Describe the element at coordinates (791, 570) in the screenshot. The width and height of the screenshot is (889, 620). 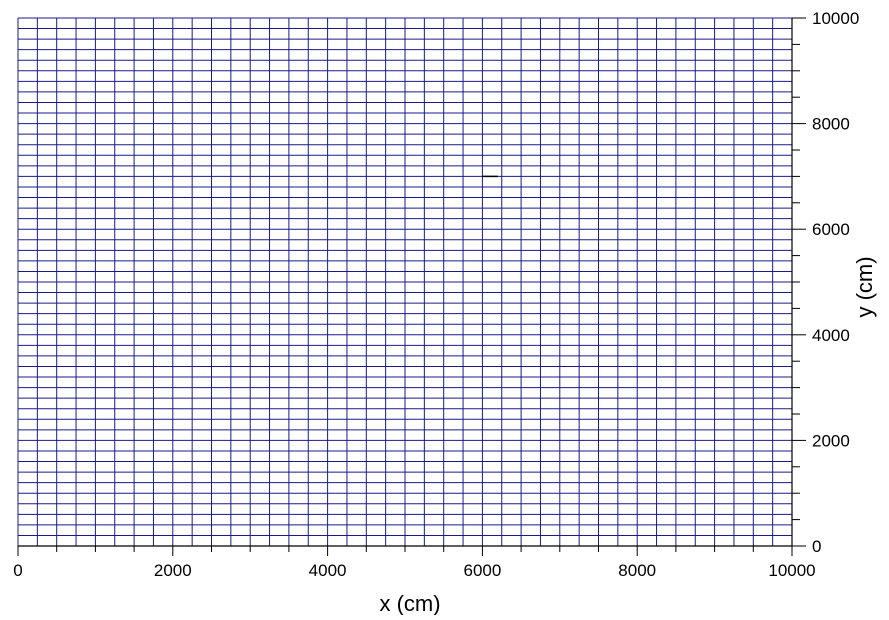
I see `x-tick-label: 10000` at that location.